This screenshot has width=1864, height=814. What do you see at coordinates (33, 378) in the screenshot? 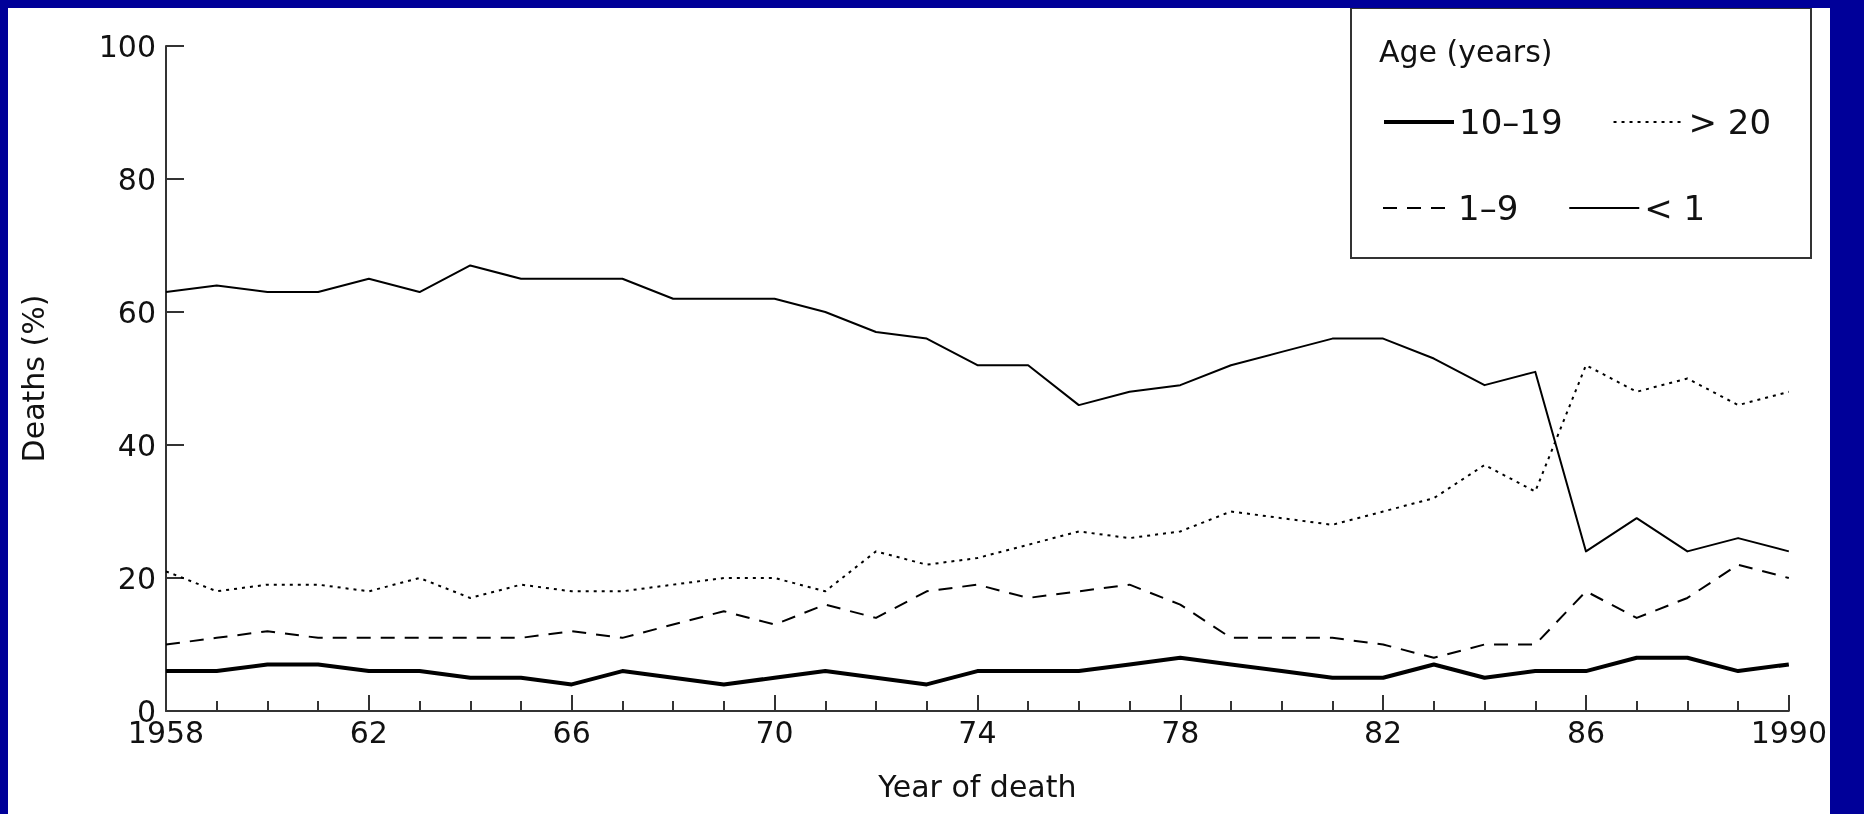
I see `y-axis-title: Deaths (%)` at bounding box center [33, 378].